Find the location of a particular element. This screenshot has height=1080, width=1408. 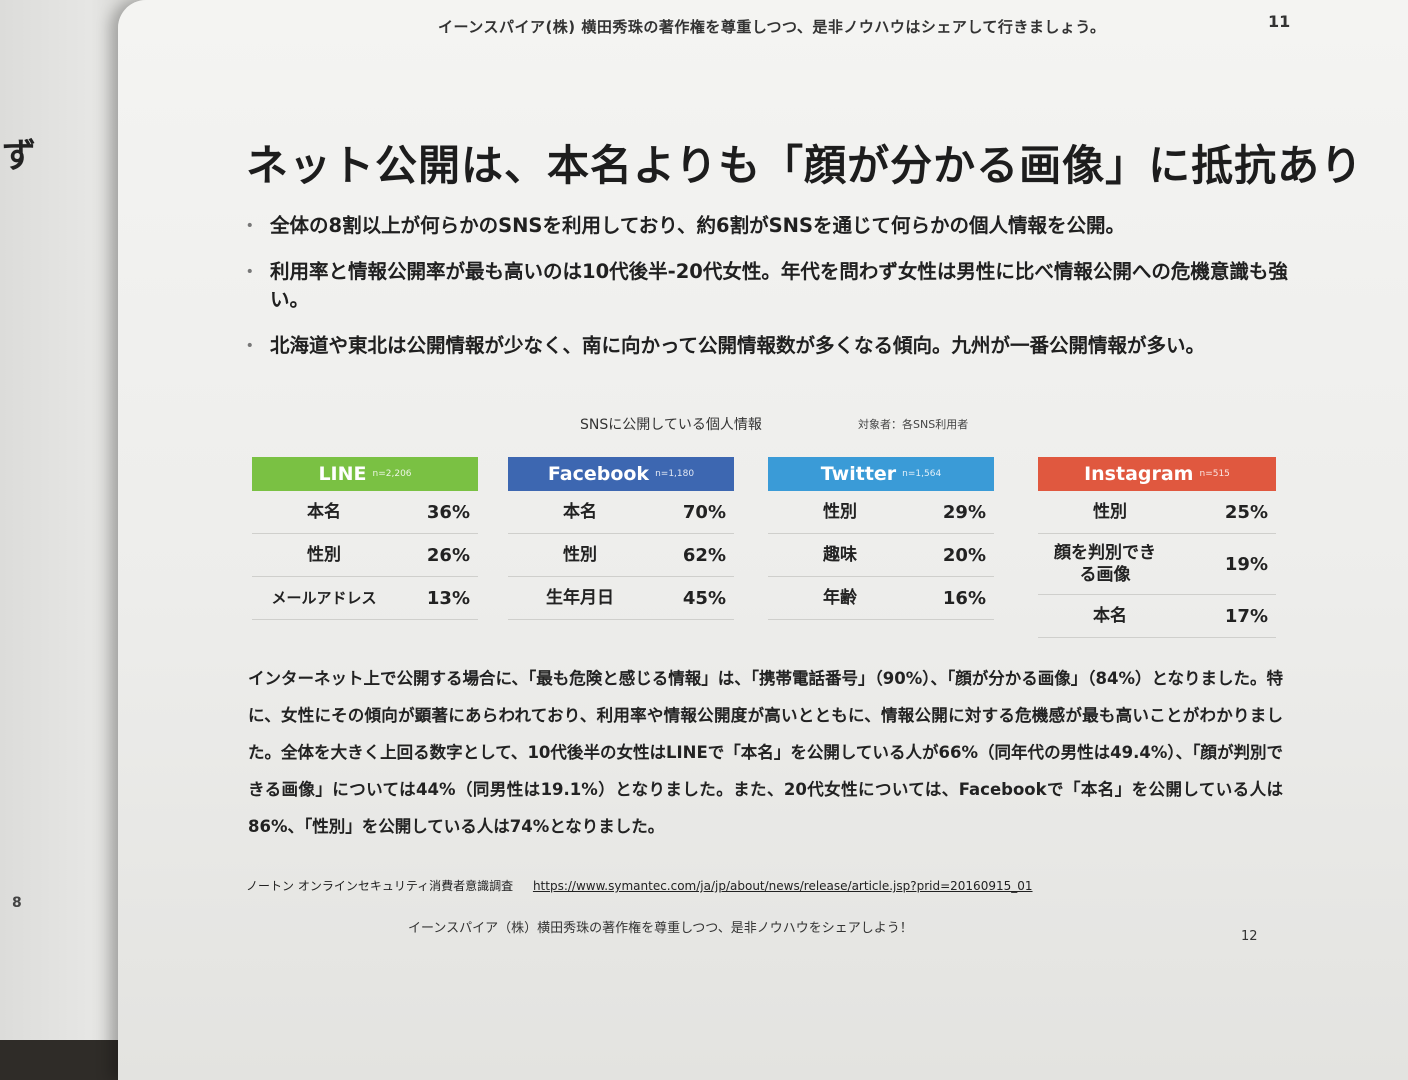

footer-page-number: 12 is located at coordinates (1249, 936).